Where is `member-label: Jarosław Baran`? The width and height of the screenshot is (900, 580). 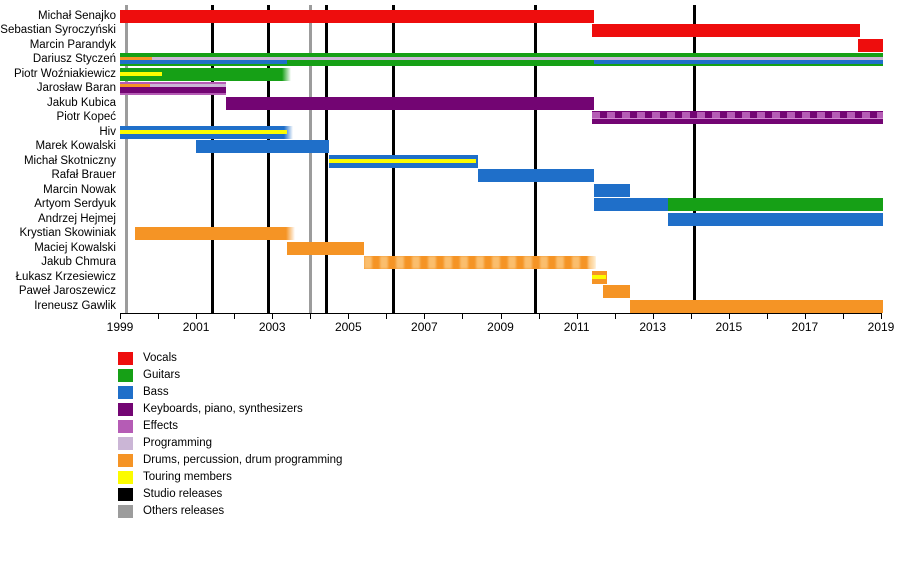
member-label: Jarosław Baran is located at coordinates (76, 88).